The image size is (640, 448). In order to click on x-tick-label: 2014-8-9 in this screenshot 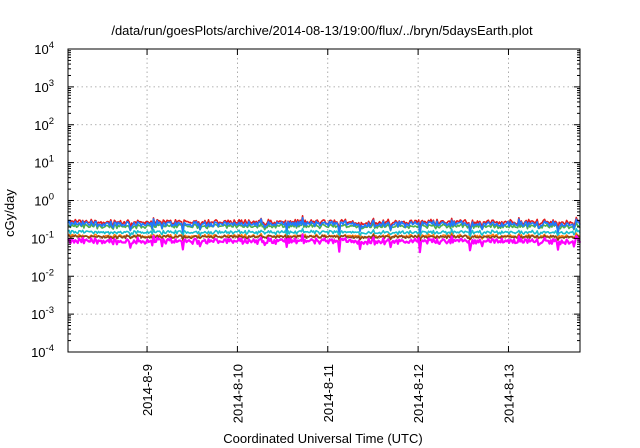, I will do `click(147, 390)`.